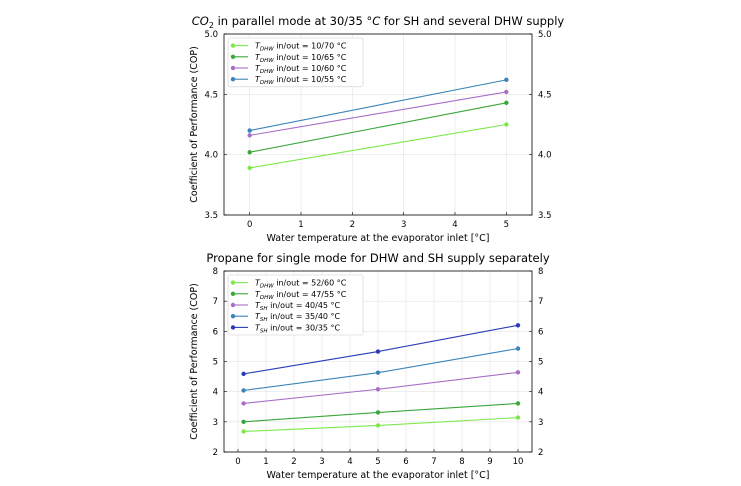  I want to click on legend-label: TDHW in/out = 47/55 °C, so click(301, 295).